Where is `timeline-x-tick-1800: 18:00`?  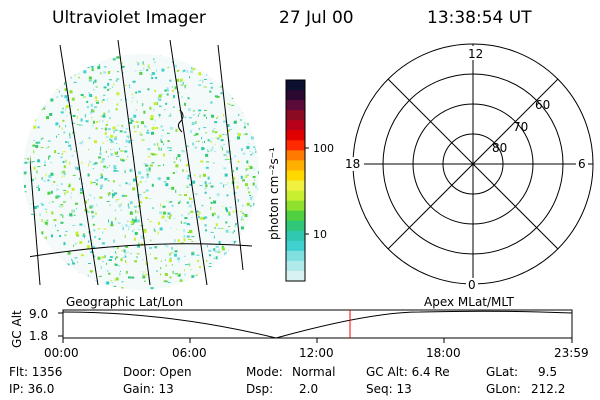 timeline-x-tick-1800: 18:00 is located at coordinates (443, 353).